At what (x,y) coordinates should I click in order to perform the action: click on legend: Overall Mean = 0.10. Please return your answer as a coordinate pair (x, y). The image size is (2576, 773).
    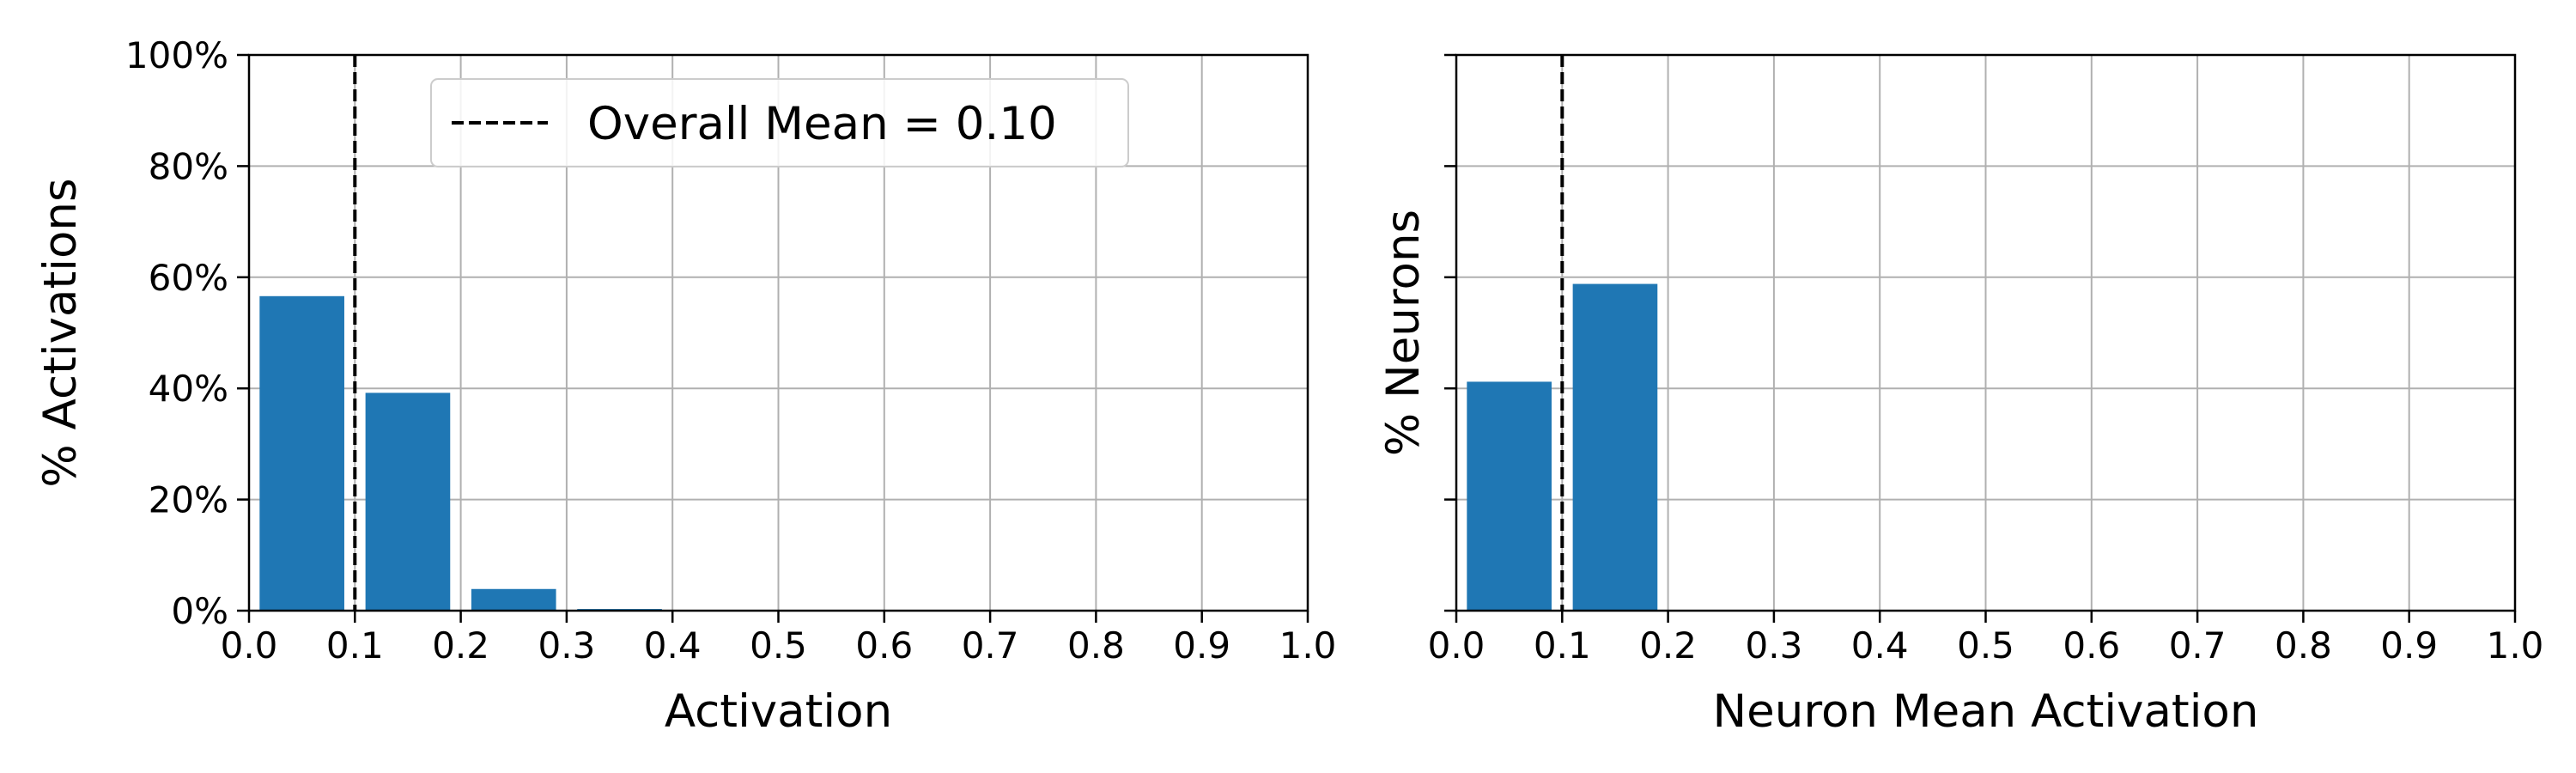
    Looking at the image, I should click on (779, 122).